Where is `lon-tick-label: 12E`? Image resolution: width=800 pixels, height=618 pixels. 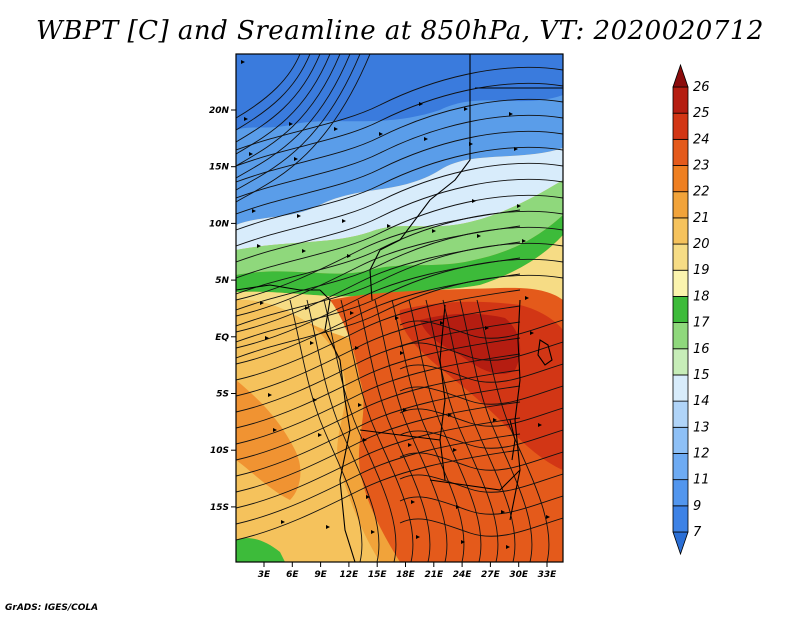 lon-tick-label: 12E is located at coordinates (350, 575).